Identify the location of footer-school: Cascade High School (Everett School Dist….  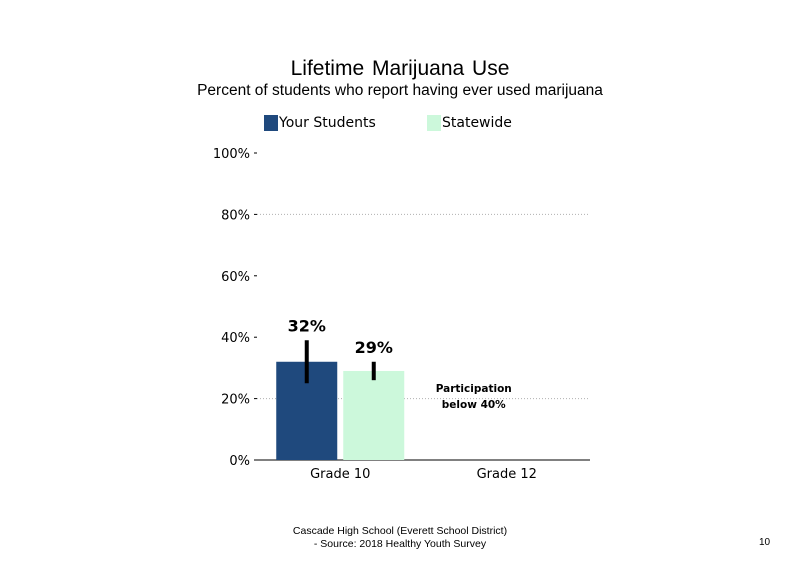
(400, 531).